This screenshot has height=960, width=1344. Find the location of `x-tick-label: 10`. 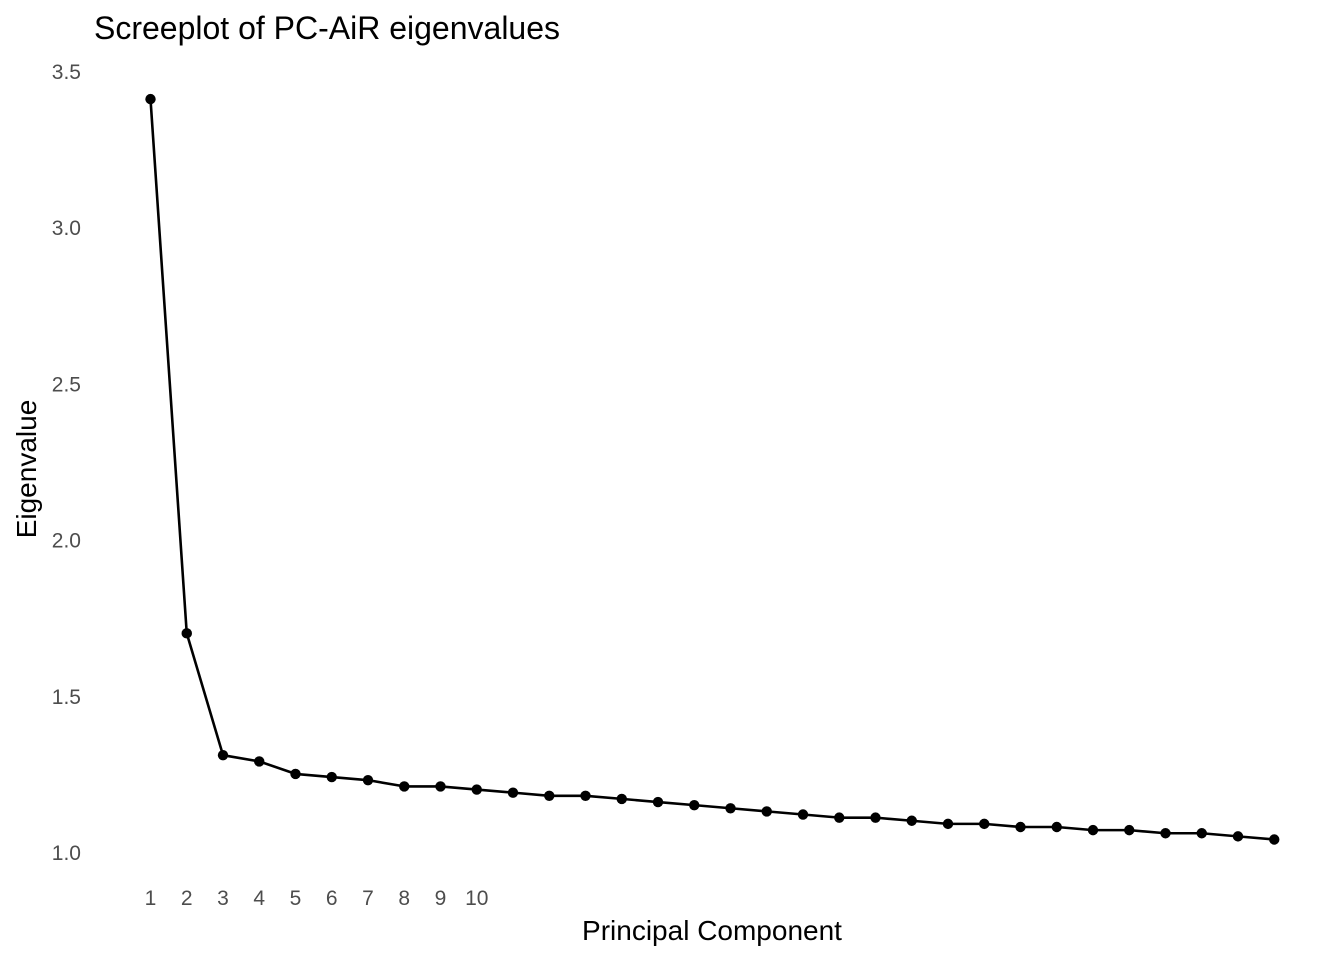

x-tick-label: 10 is located at coordinates (476, 898).